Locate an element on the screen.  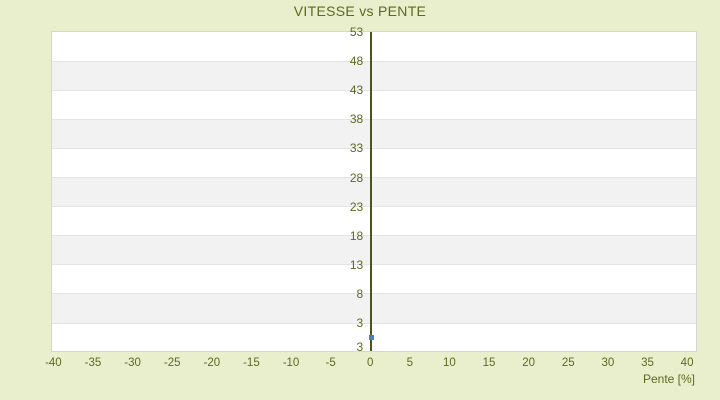
y-axis-end-label: 3 is located at coordinates (360, 347).